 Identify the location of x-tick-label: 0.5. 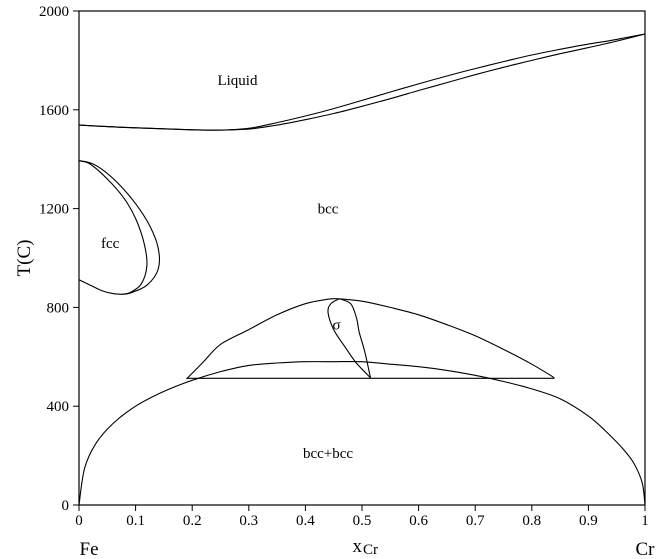
(362, 521).